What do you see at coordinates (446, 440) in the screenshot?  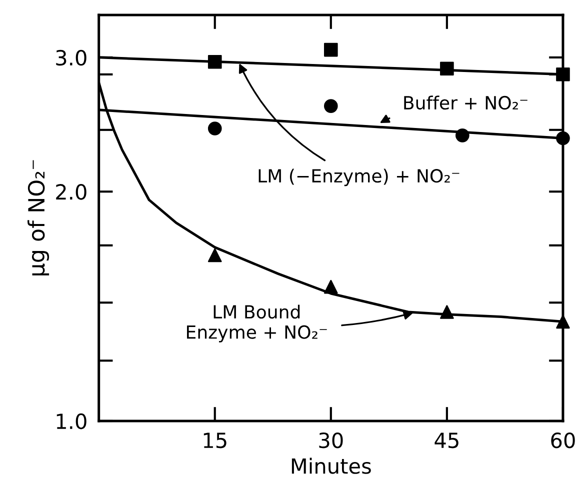 I see `x-tick-label: 45` at bounding box center [446, 440].